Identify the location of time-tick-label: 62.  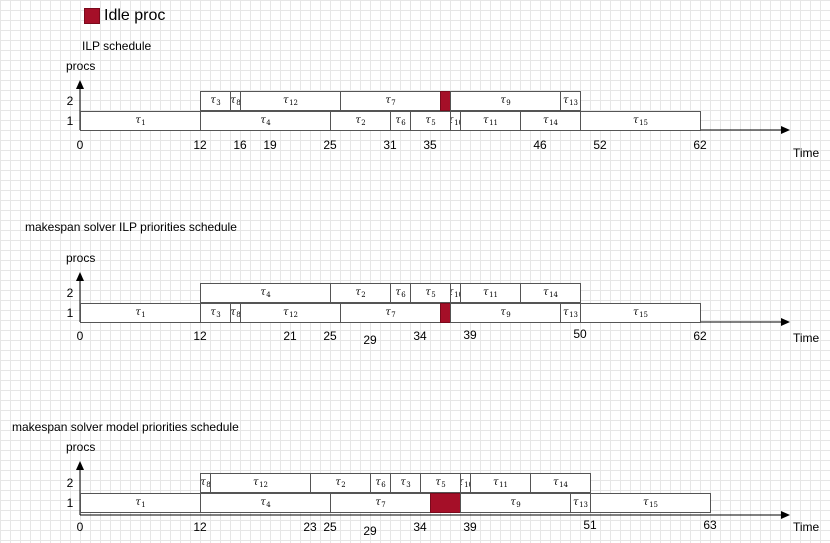
(700, 145).